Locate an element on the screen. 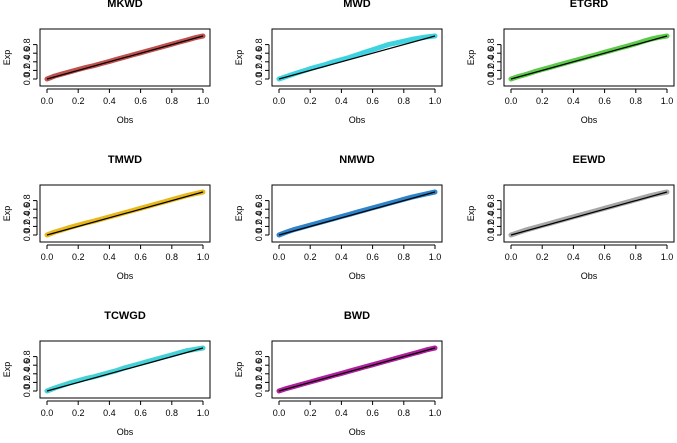  panel-title: BWD is located at coordinates (357, 316).